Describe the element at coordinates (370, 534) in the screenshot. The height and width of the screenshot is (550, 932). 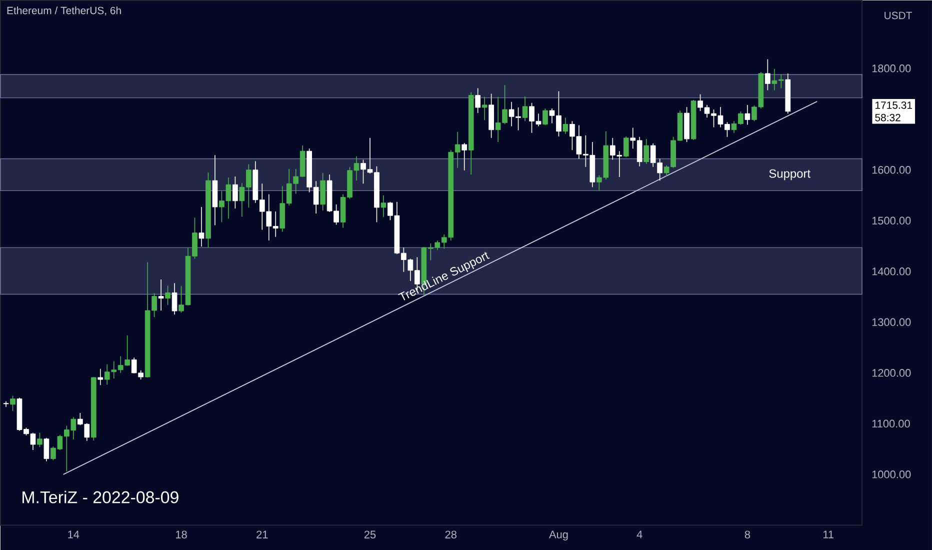
I see `x-tick-label: 25` at that location.